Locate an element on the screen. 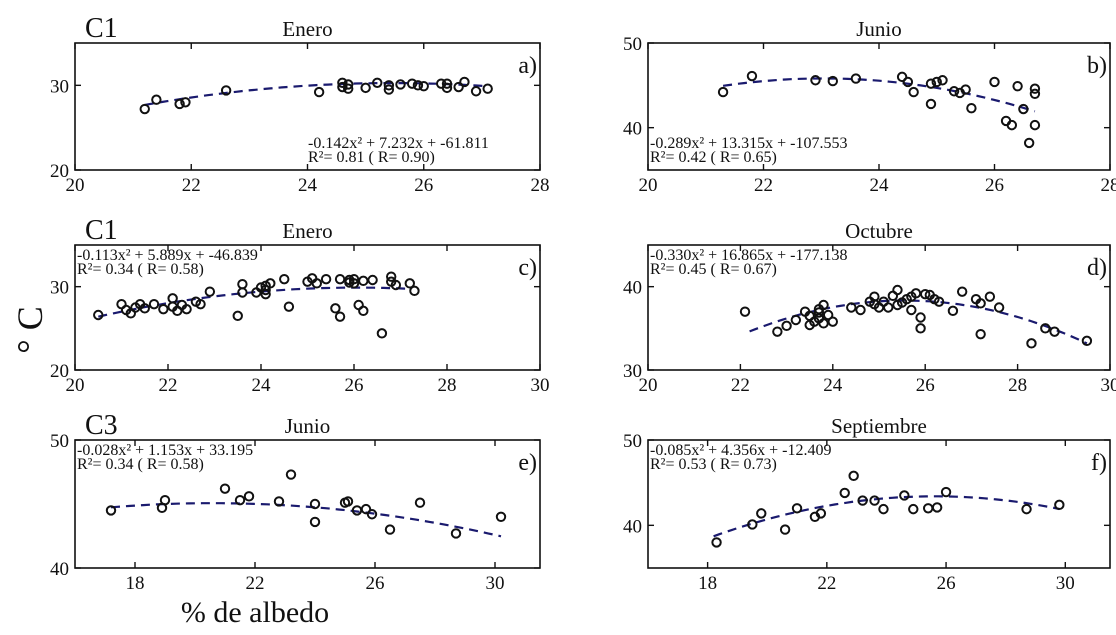 This screenshot has height=635, width=1116. y-tick-label: 50 is located at coordinates (59, 441).